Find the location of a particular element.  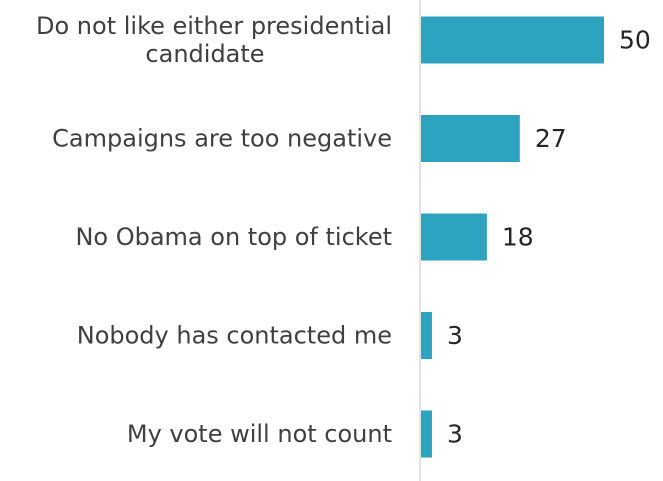

category-label-0-line-0: Do not like either presidential is located at coordinates (214, 26).